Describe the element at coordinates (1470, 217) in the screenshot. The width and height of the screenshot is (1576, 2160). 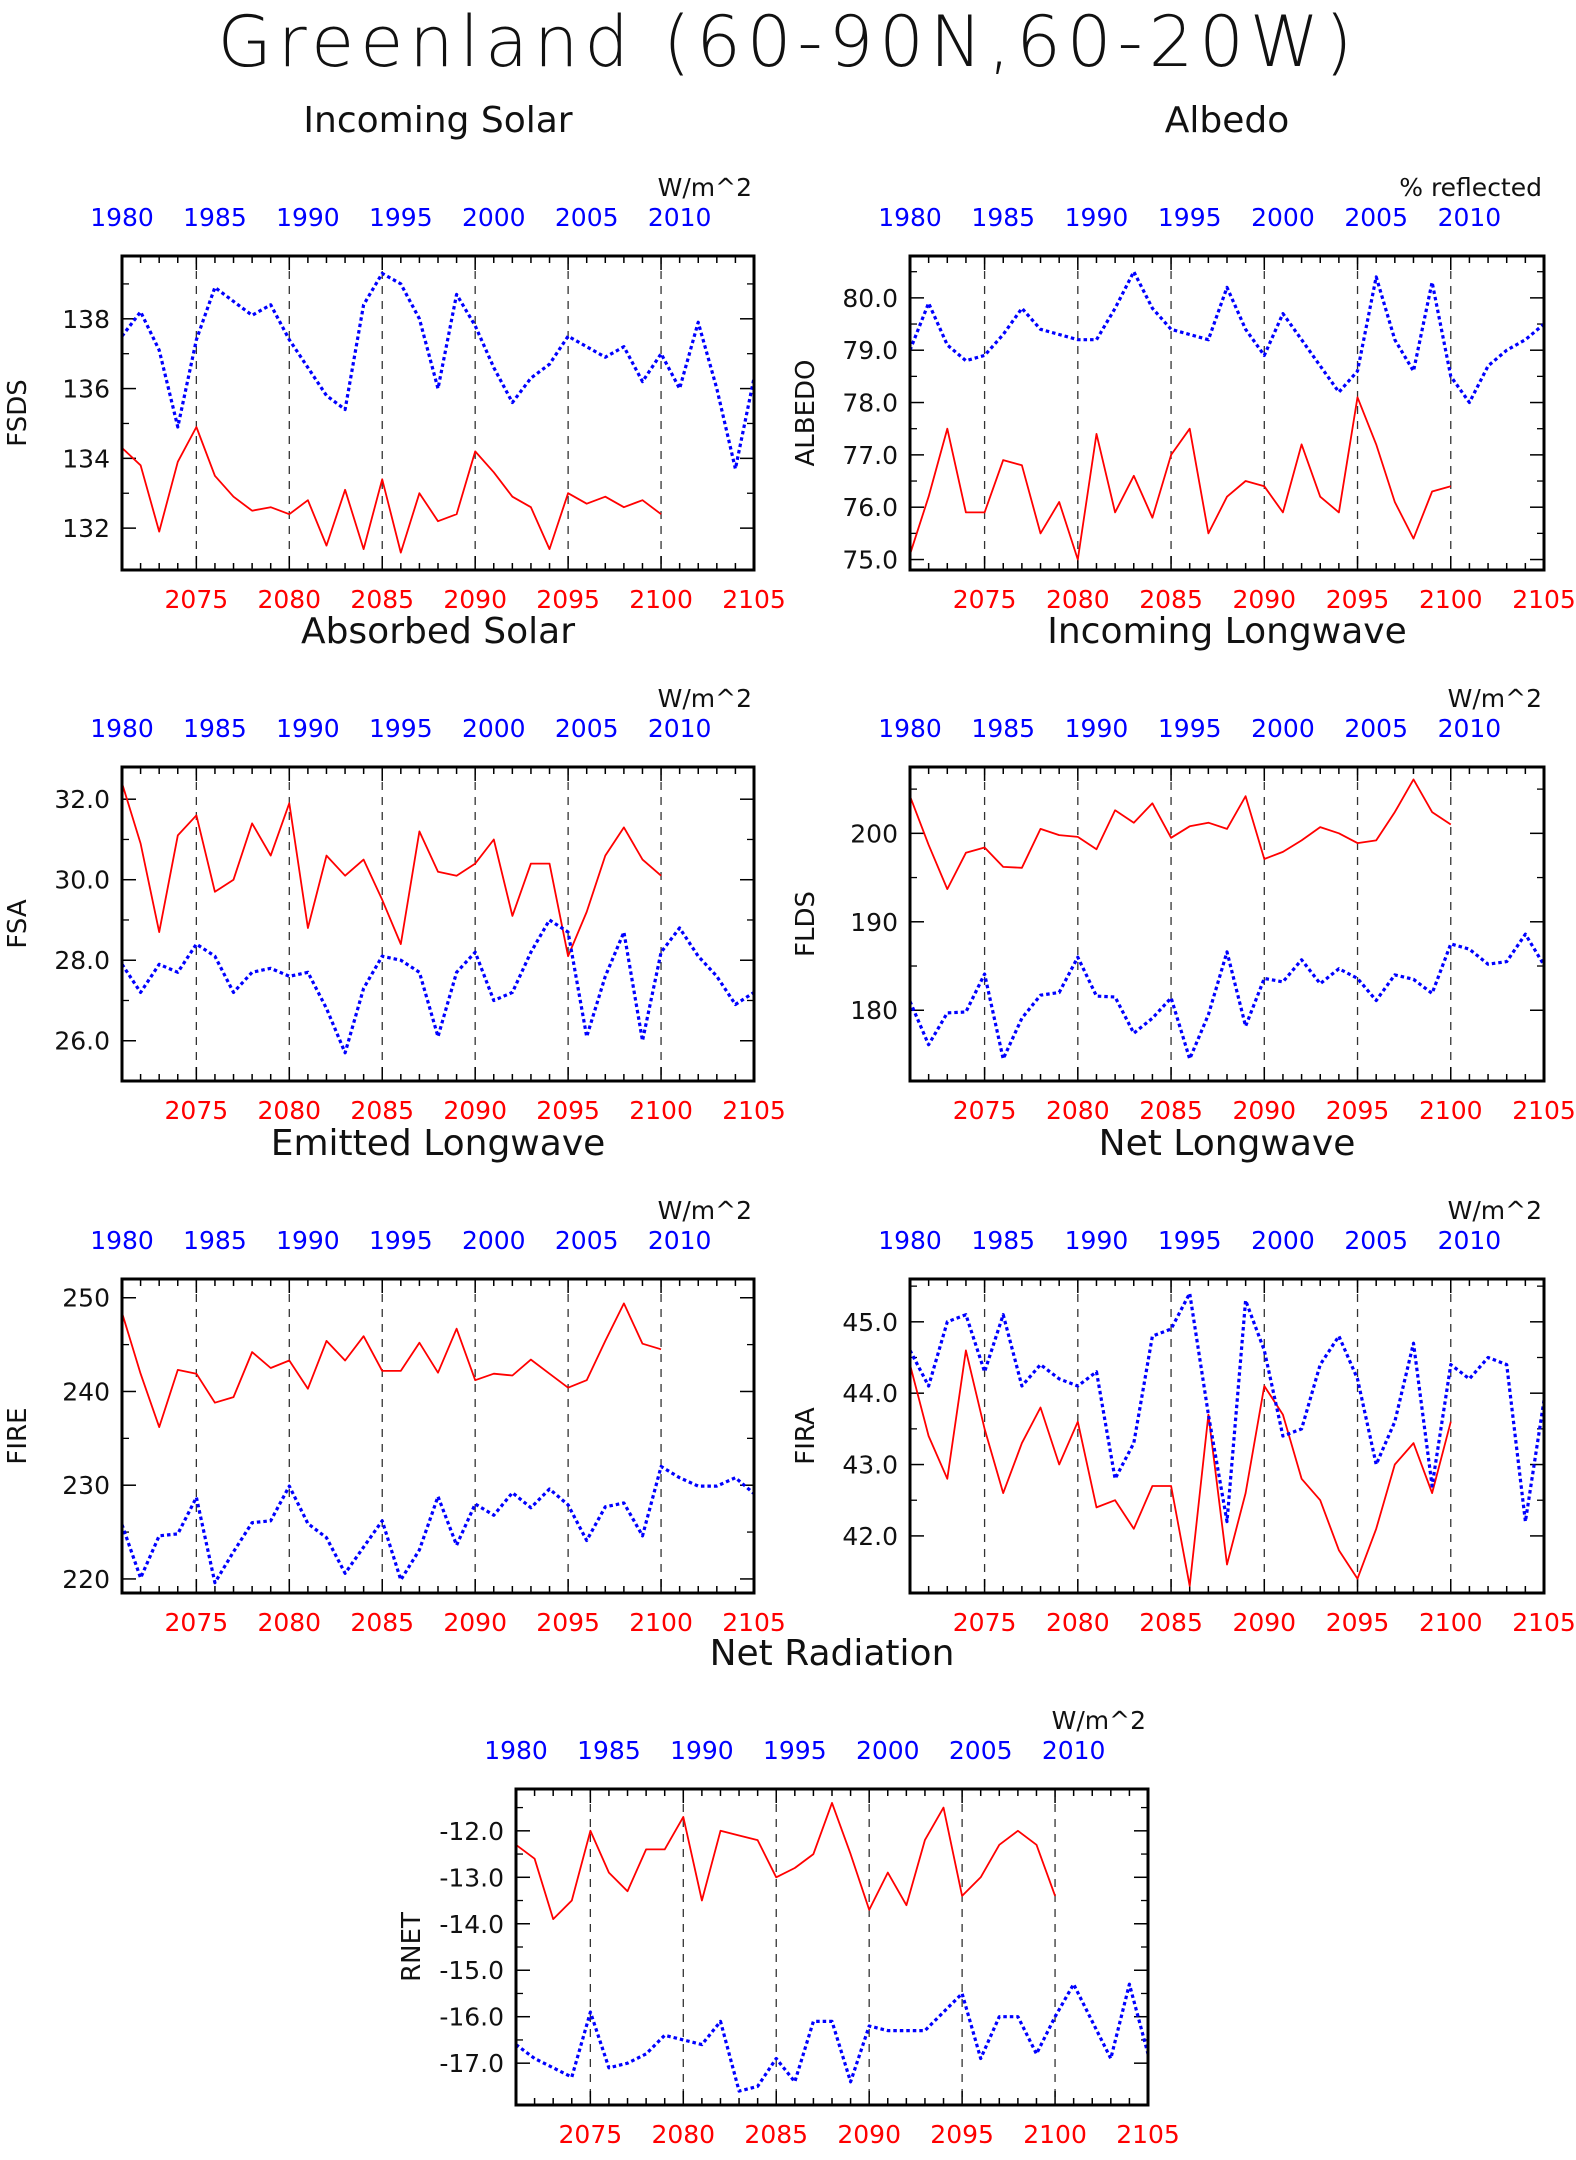
I see `panel-2-top-tick-label: 2010` at that location.